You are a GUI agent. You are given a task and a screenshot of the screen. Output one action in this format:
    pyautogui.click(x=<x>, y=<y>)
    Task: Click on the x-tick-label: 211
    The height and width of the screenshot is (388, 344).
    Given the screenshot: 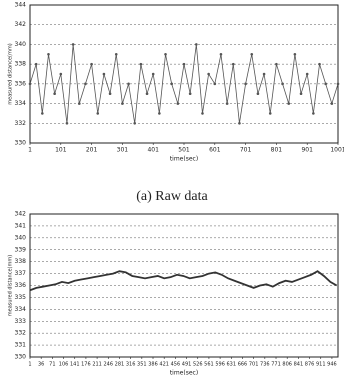 What is the action you would take?
    pyautogui.click(x=97, y=365)
    